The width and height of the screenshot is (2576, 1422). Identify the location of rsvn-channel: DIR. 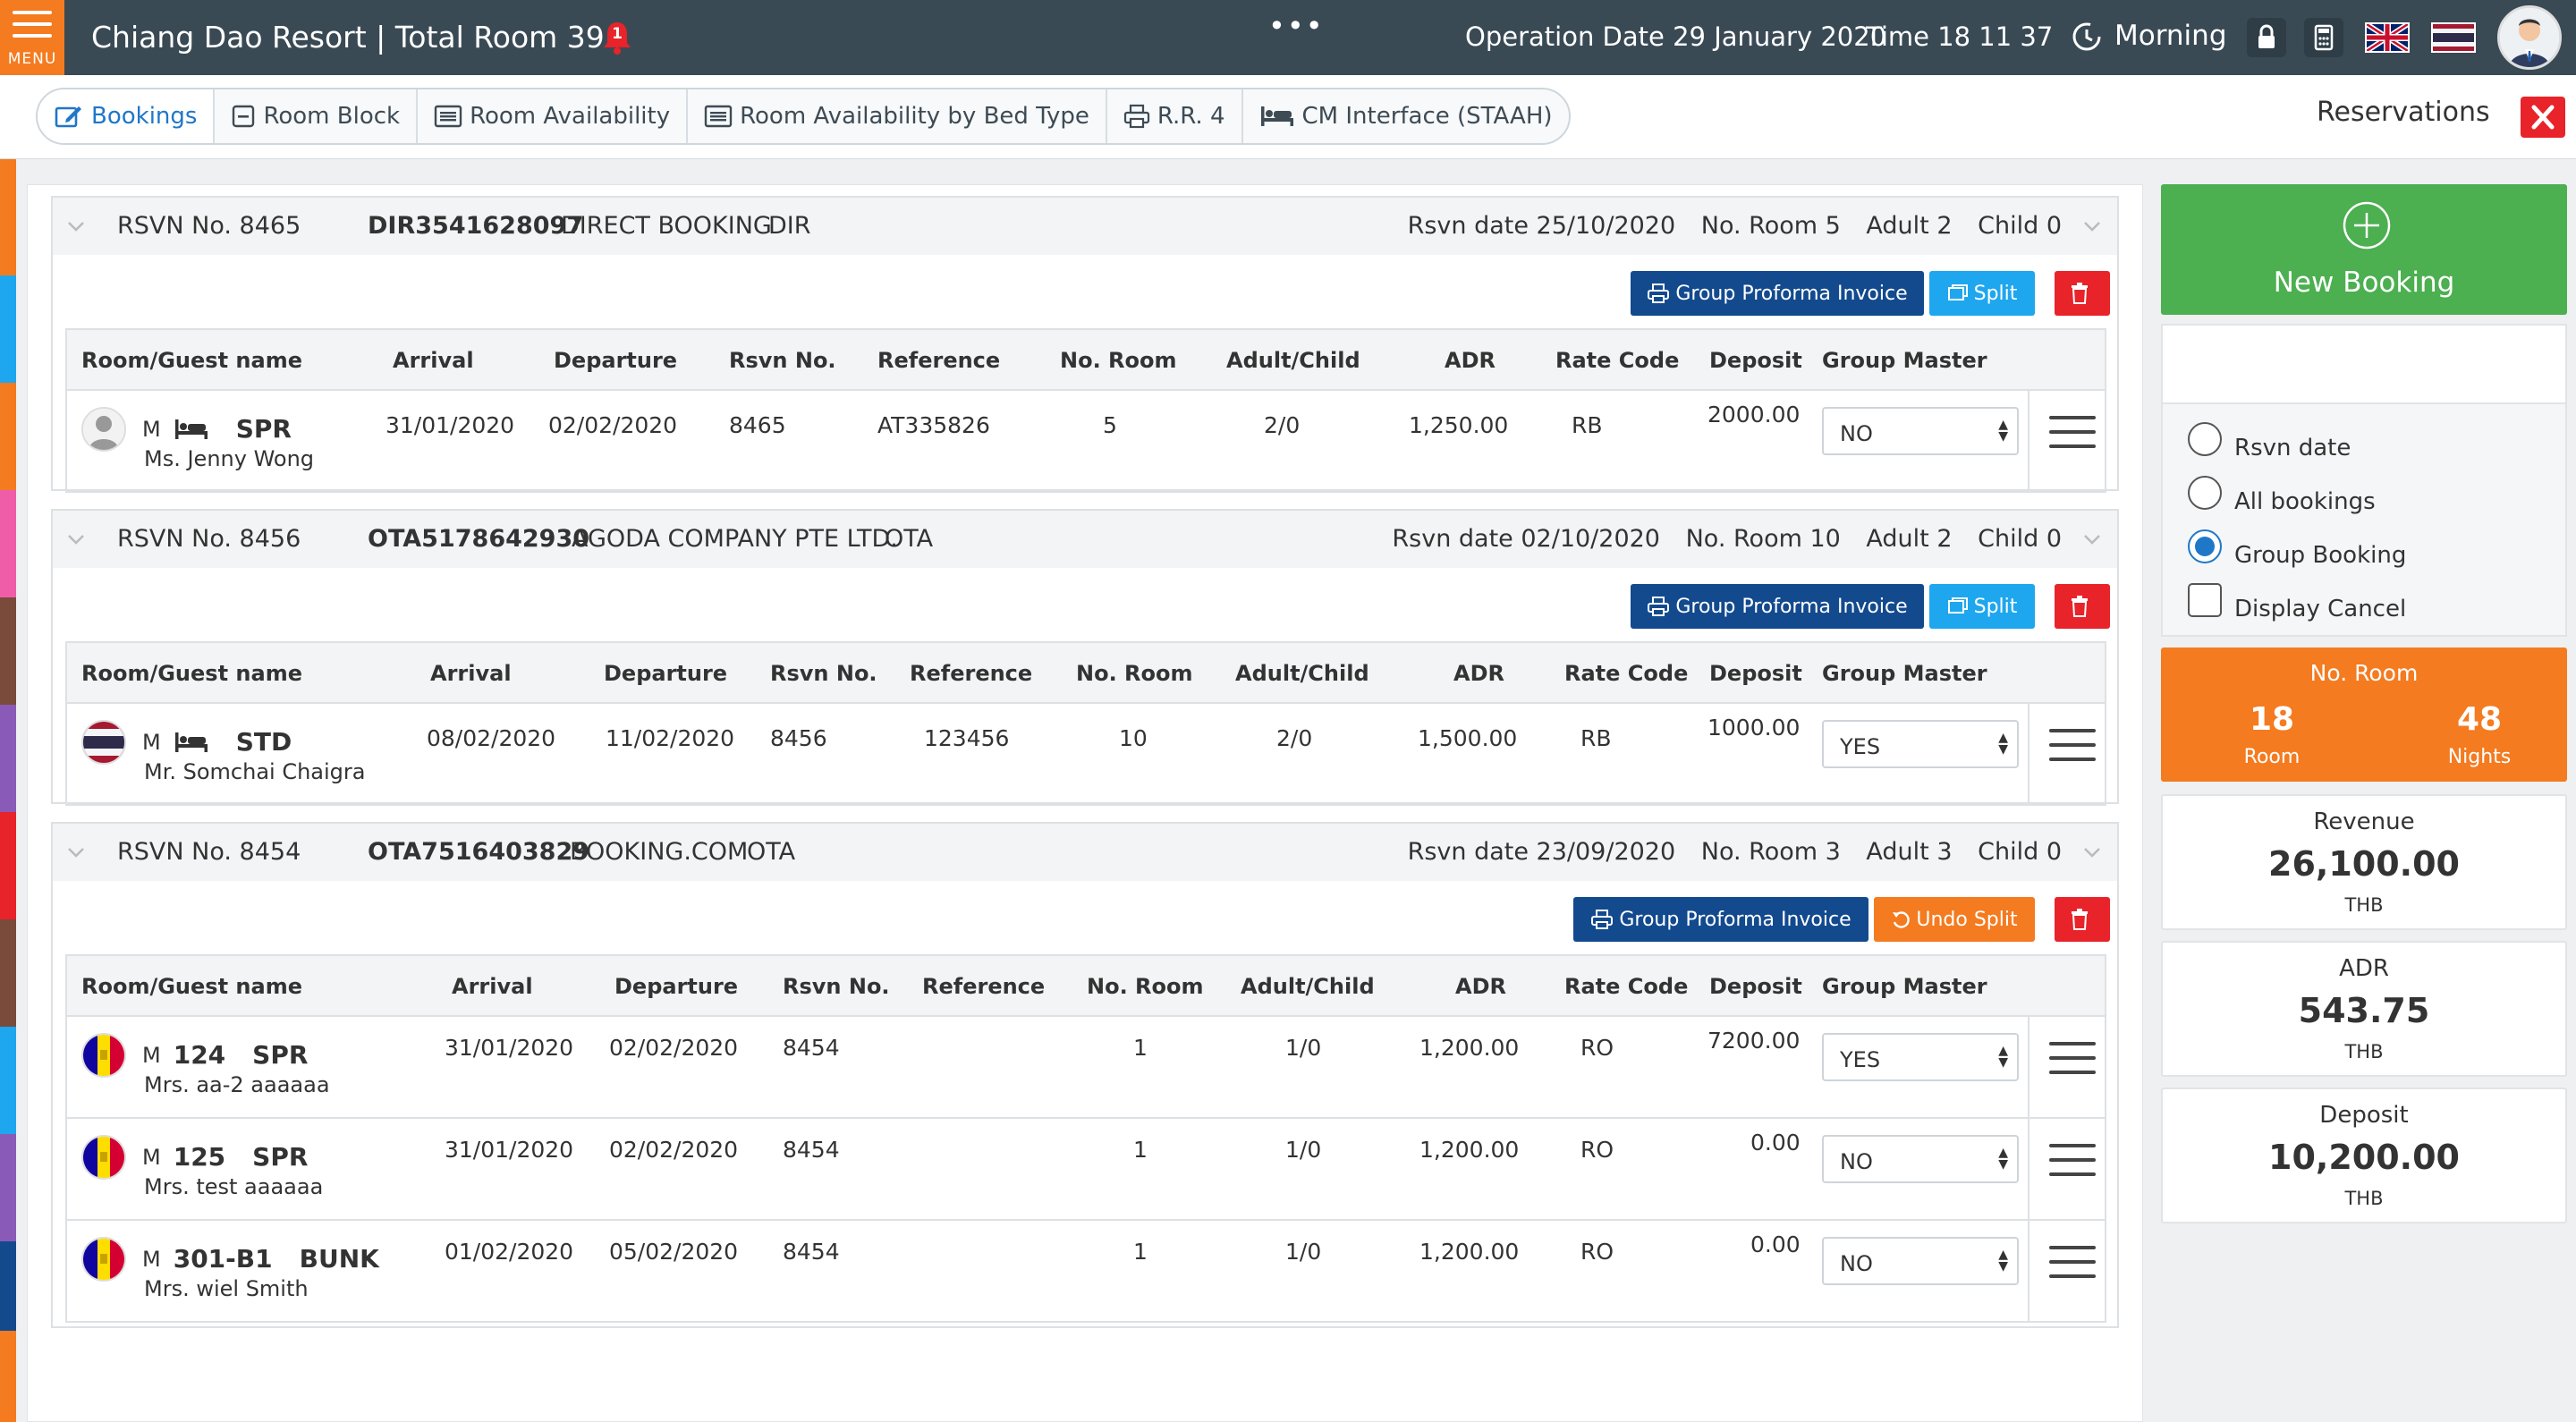
(789, 226).